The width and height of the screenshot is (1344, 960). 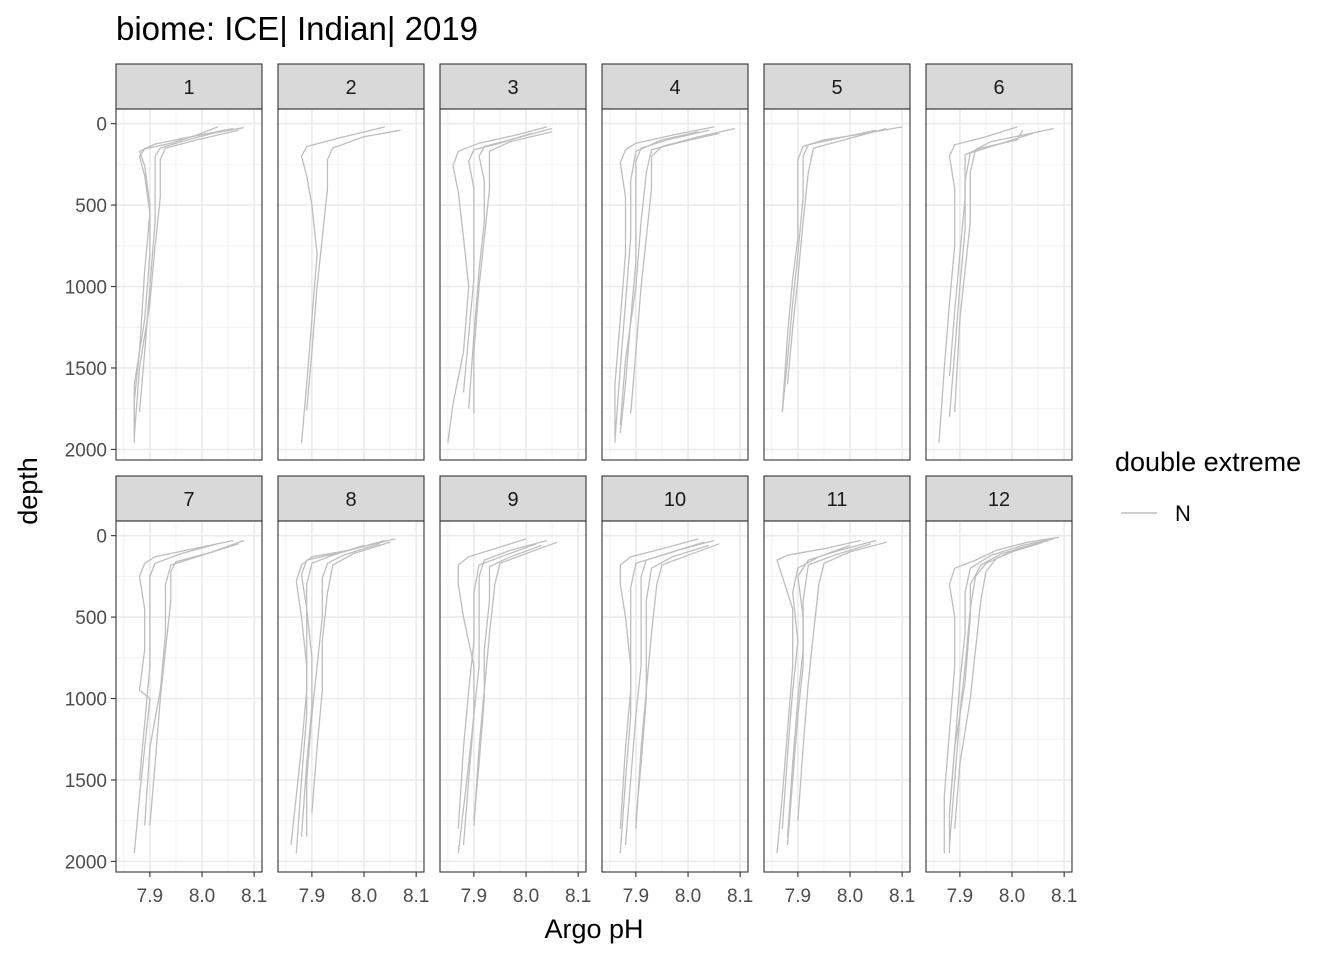 What do you see at coordinates (1183, 513) in the screenshot?
I see `legend-label: N` at bounding box center [1183, 513].